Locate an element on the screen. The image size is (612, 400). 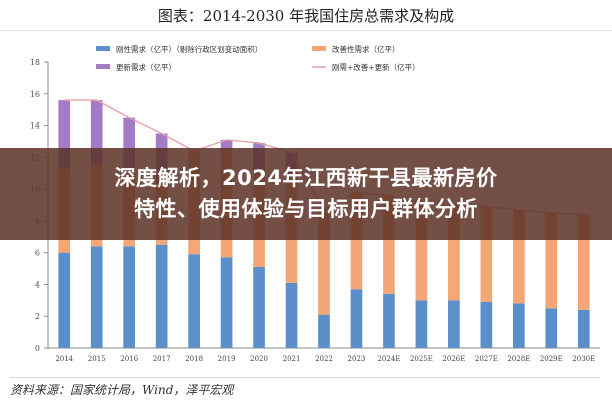
bar-improvement-2026E is located at coordinates (454, 253).